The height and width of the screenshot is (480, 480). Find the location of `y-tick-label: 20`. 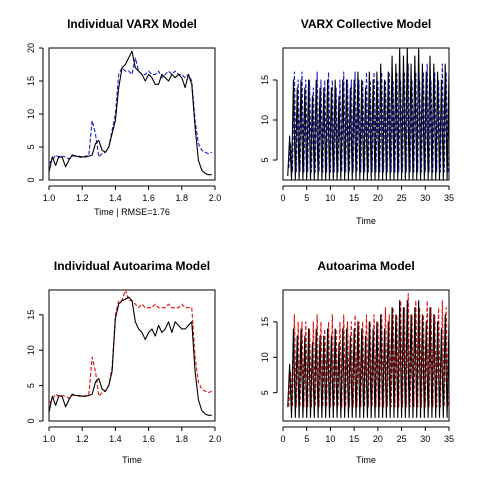

y-tick-label: 20 is located at coordinates (31, 48).